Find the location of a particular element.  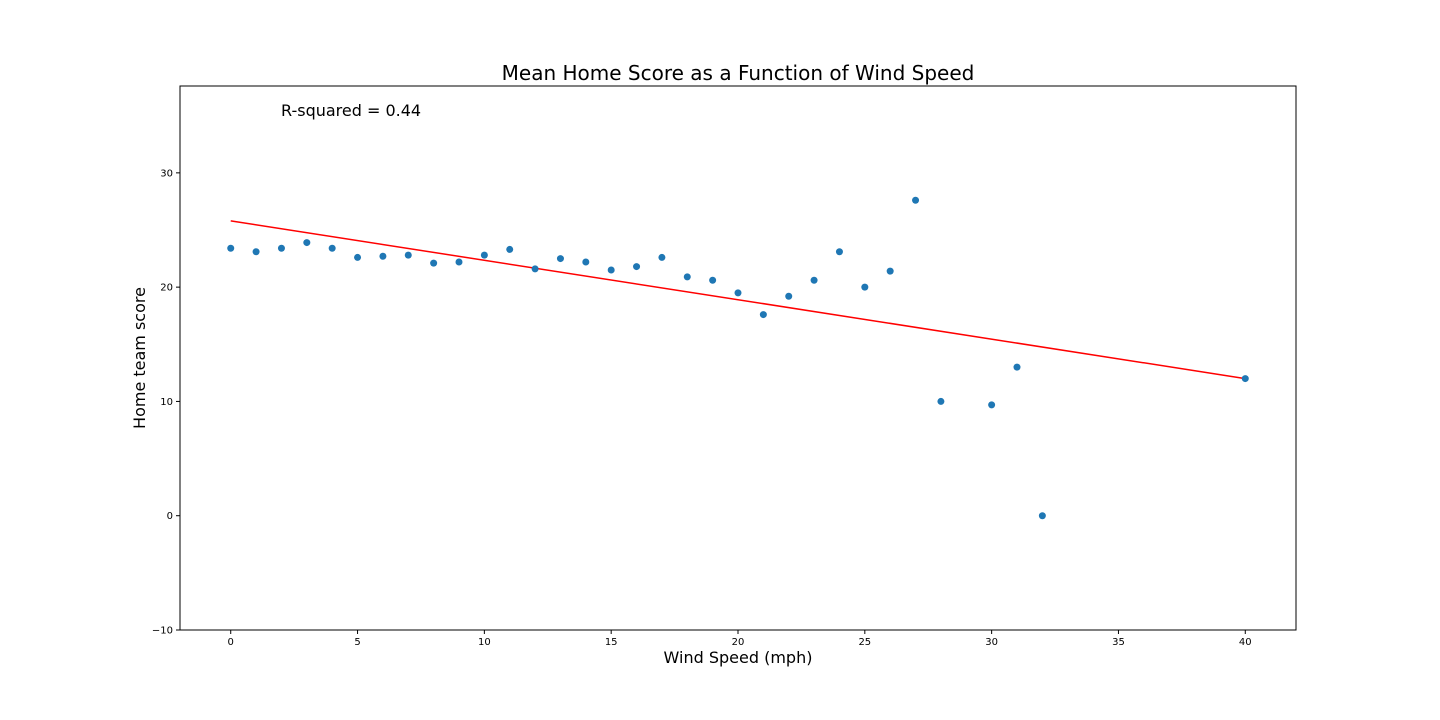

x-tick-label: 25 is located at coordinates (864, 642).